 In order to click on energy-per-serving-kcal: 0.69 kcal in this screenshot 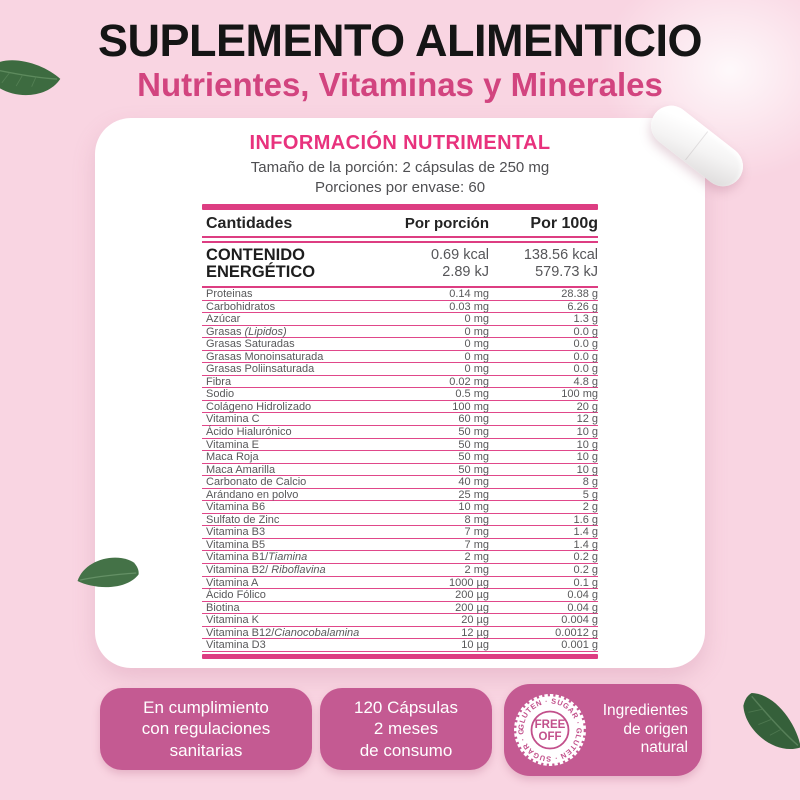, I will do `click(459, 255)`.